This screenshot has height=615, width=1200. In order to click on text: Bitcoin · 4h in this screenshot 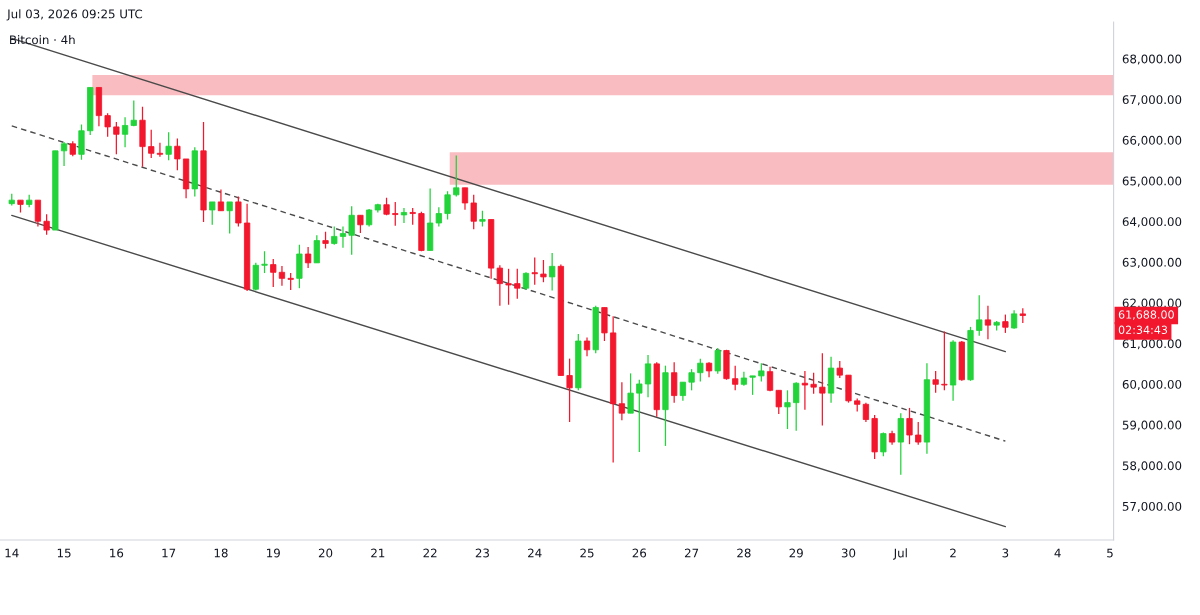, I will do `click(42, 40)`.